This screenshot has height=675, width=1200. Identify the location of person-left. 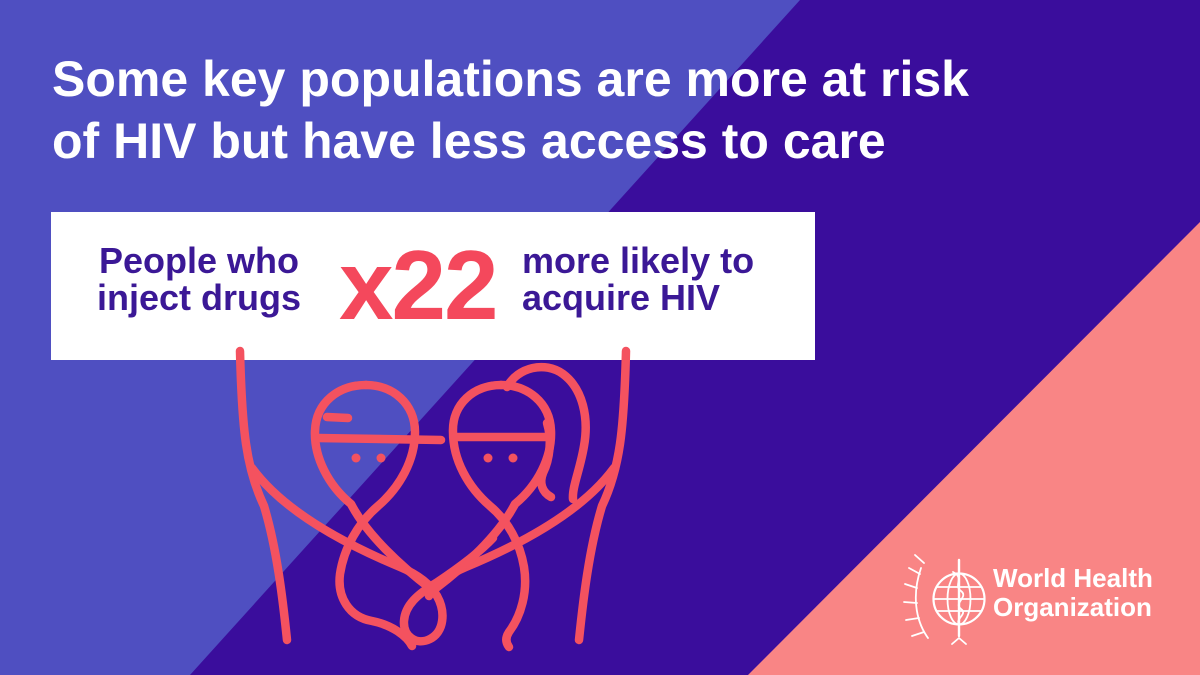
(340, 498).